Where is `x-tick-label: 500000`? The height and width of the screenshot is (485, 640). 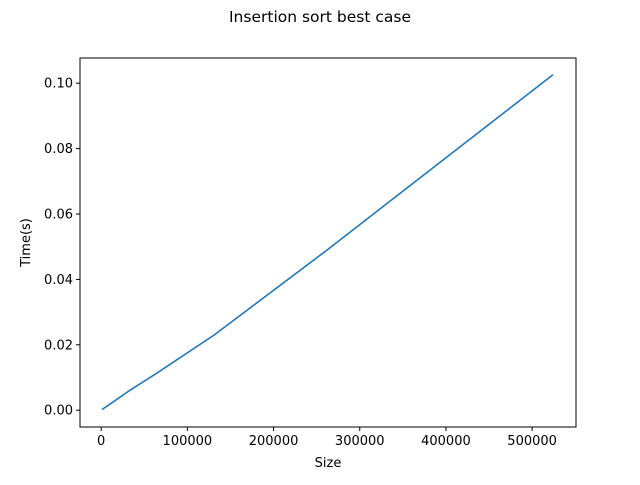
x-tick-label: 500000 is located at coordinates (532, 441).